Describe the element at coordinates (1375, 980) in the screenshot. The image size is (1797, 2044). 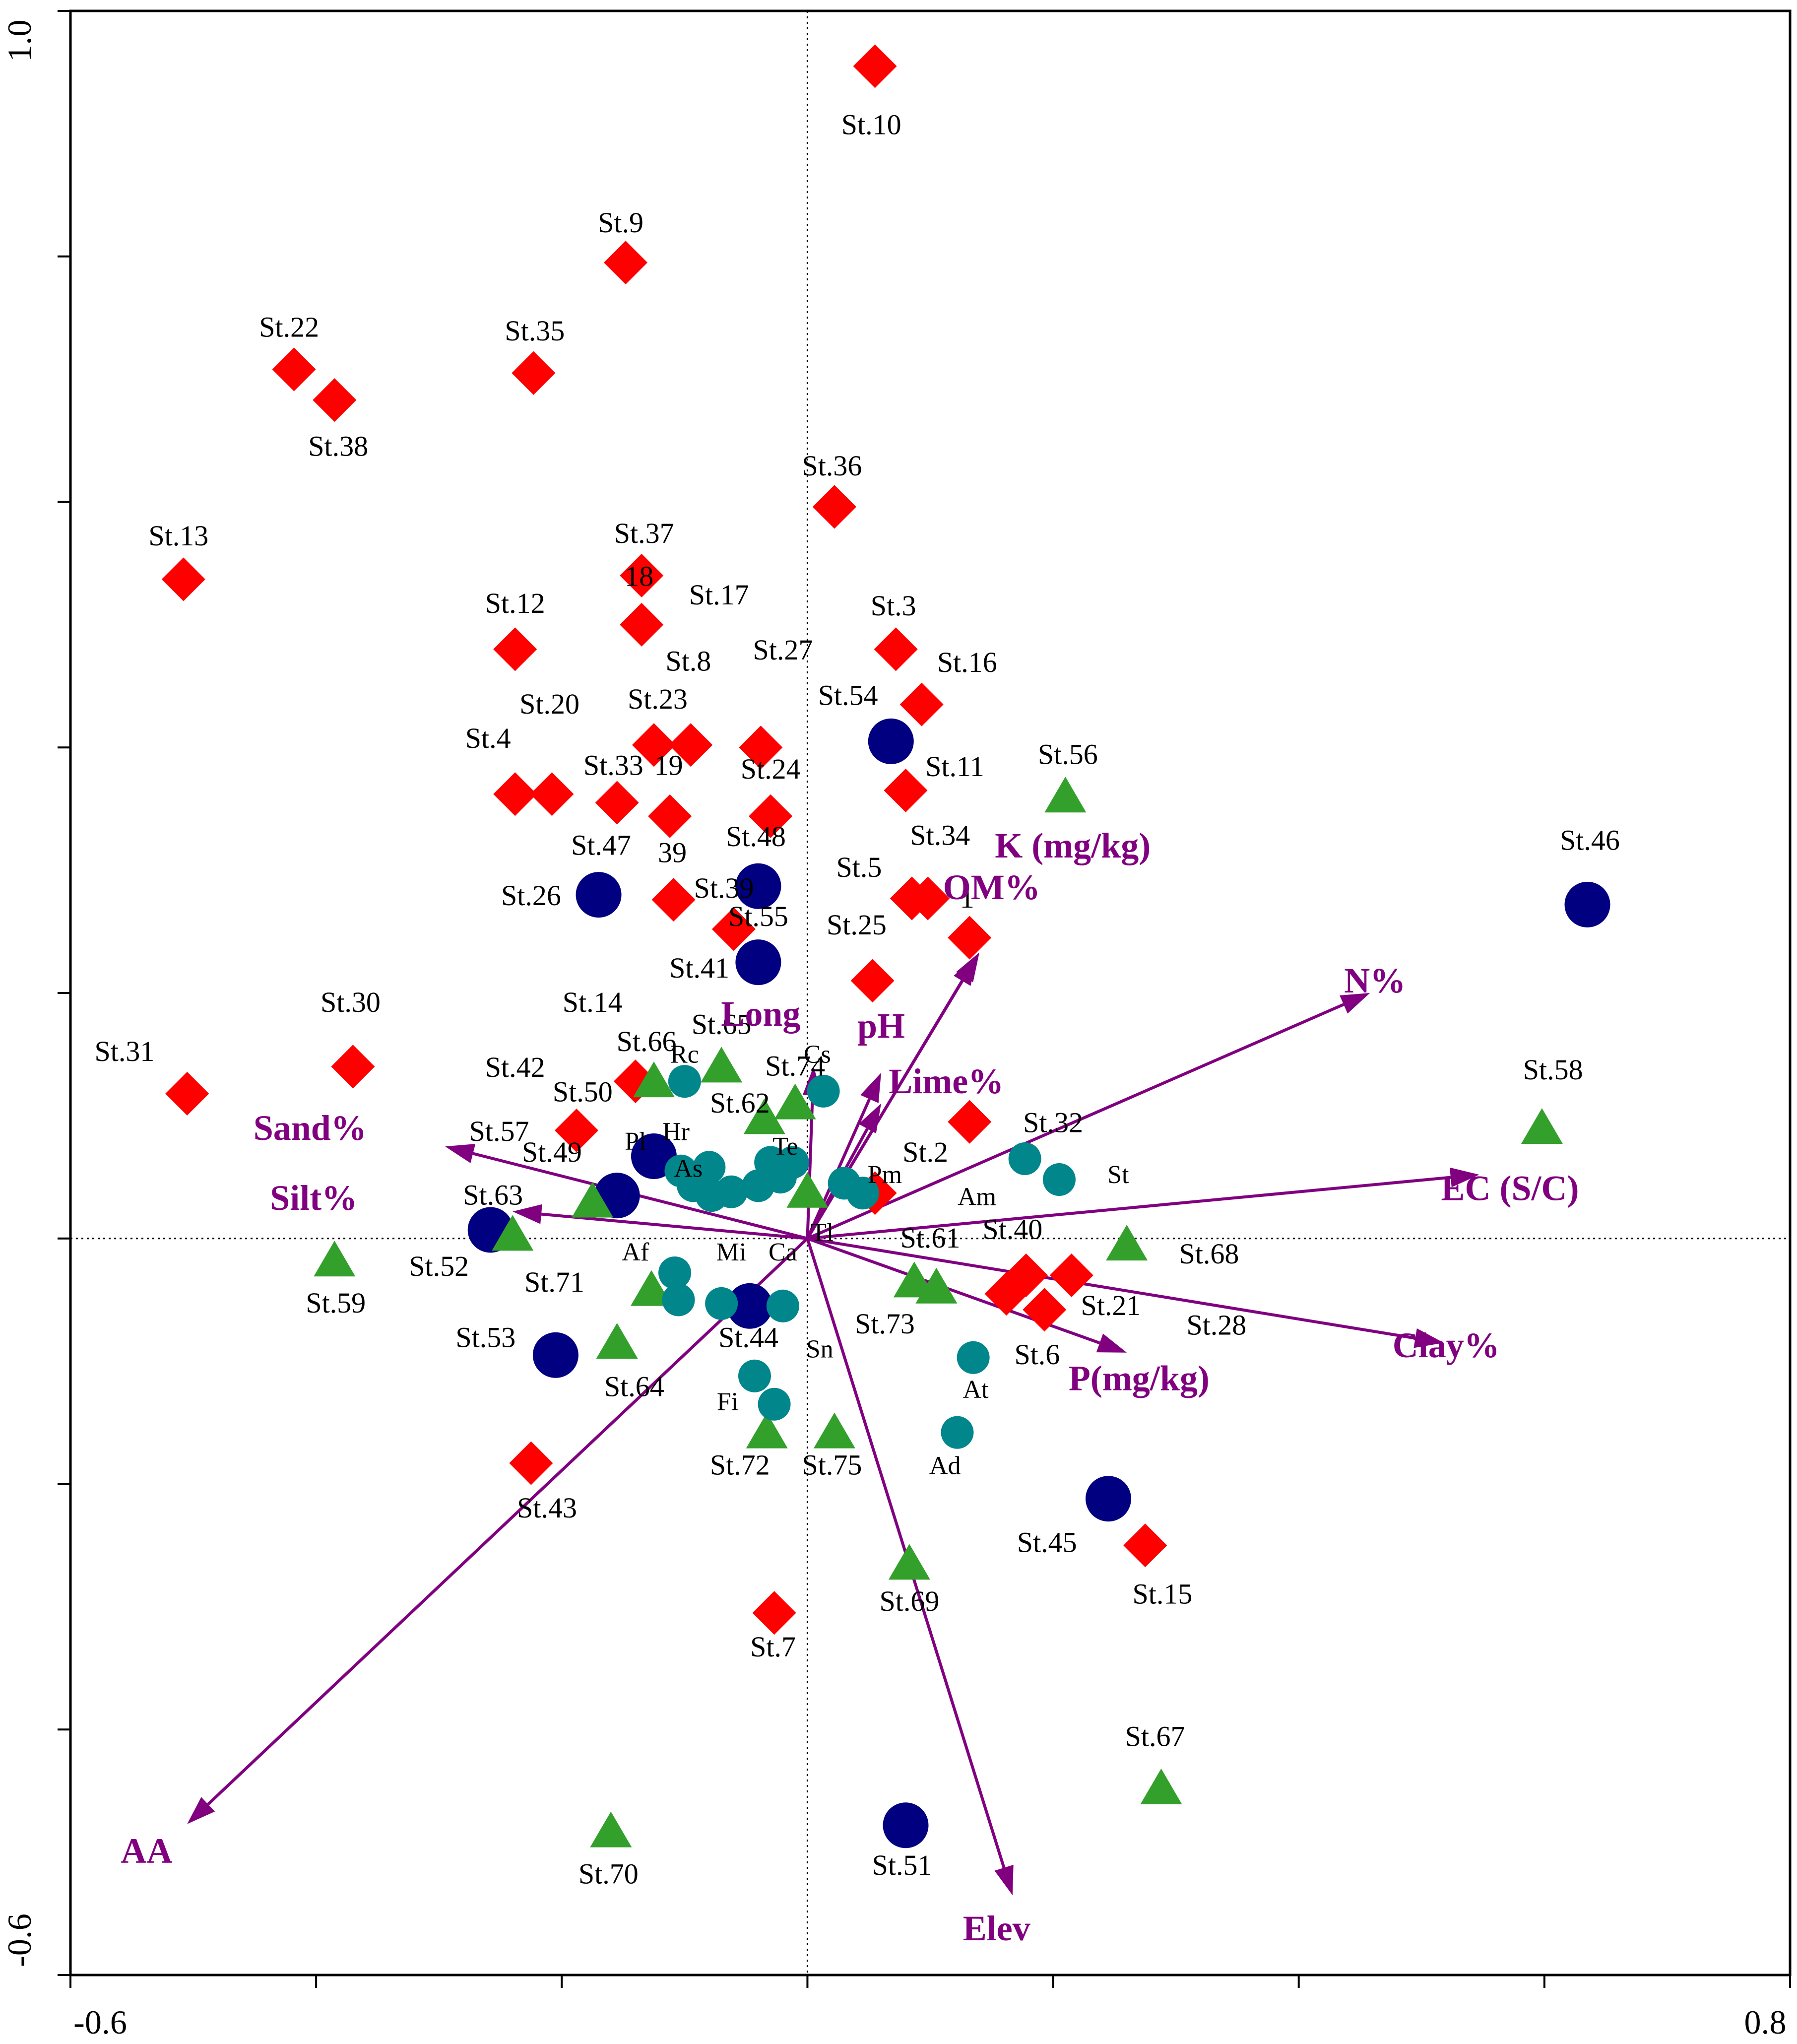
I see `vector-label-n: N%` at that location.